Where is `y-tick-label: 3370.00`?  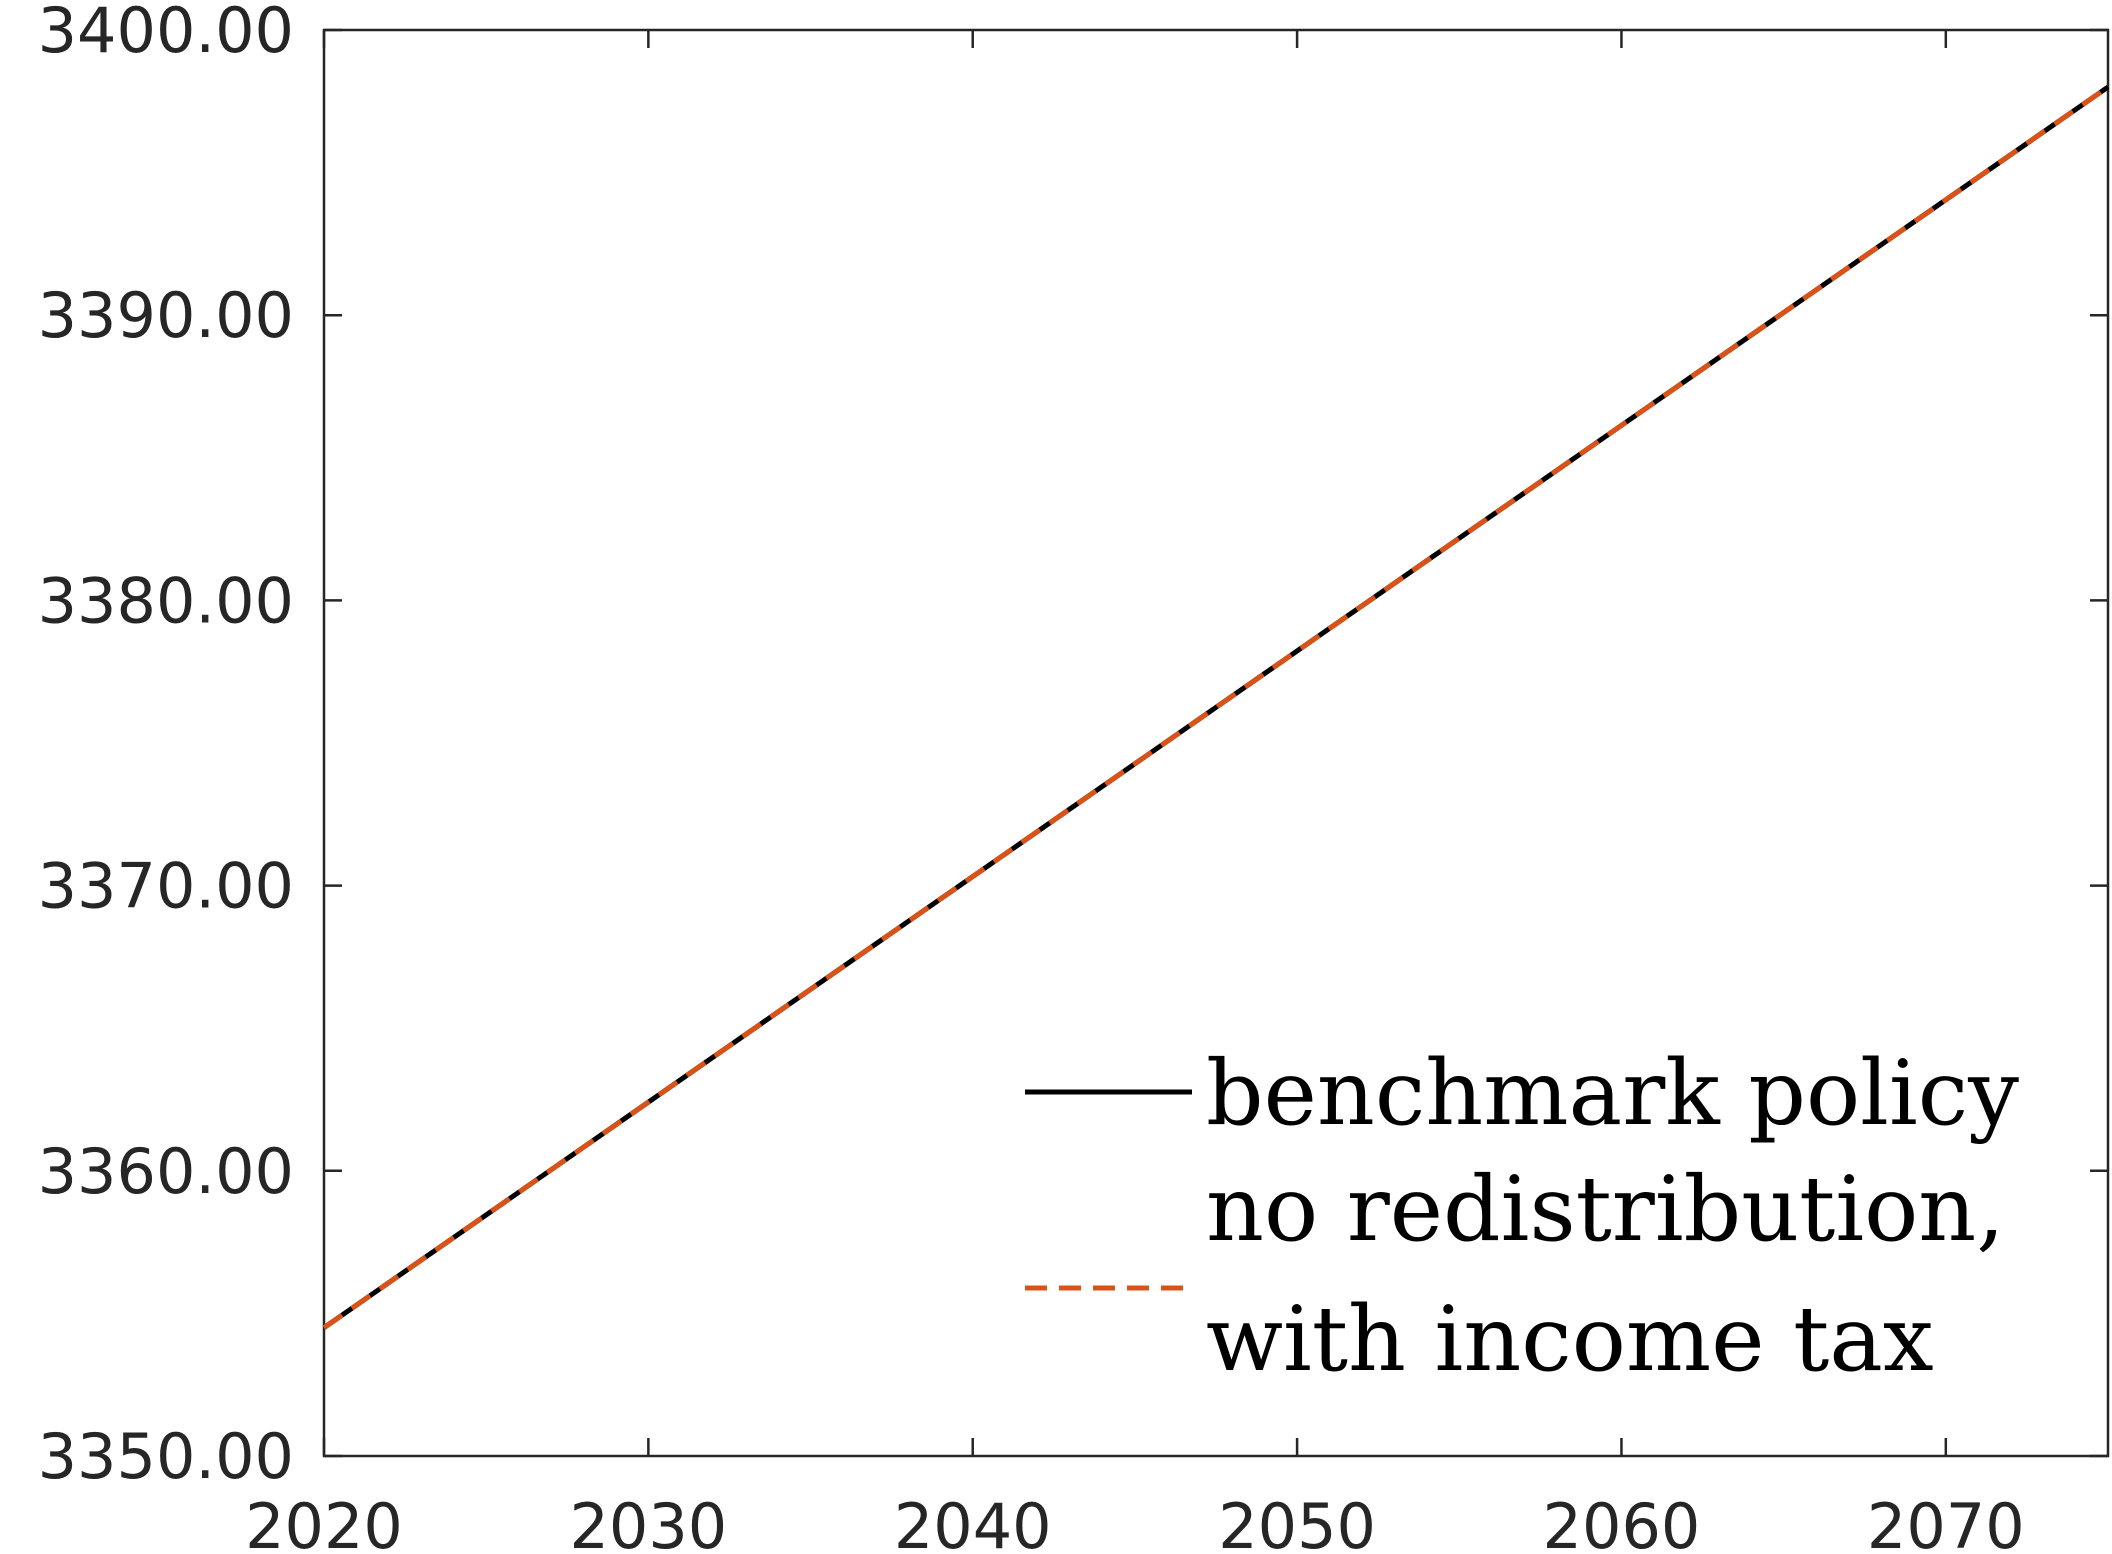 y-tick-label: 3370.00 is located at coordinates (166, 886).